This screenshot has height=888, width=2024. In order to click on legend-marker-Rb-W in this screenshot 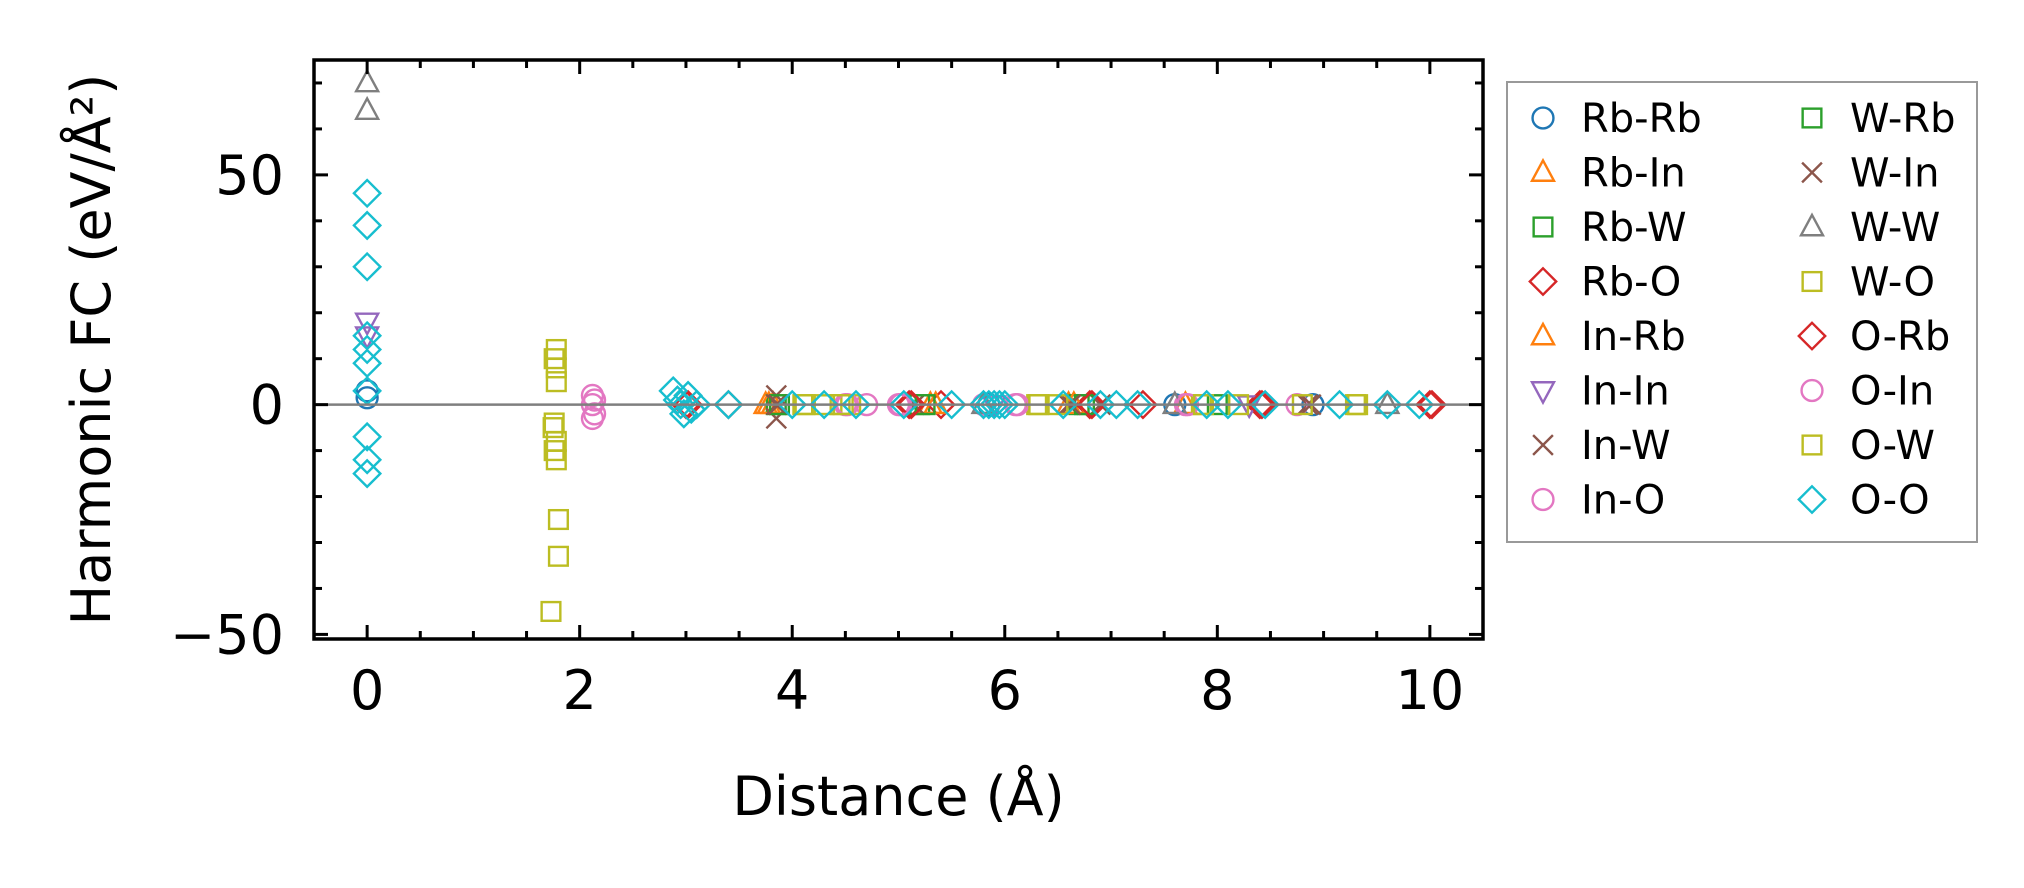, I will do `click(1543, 227)`.